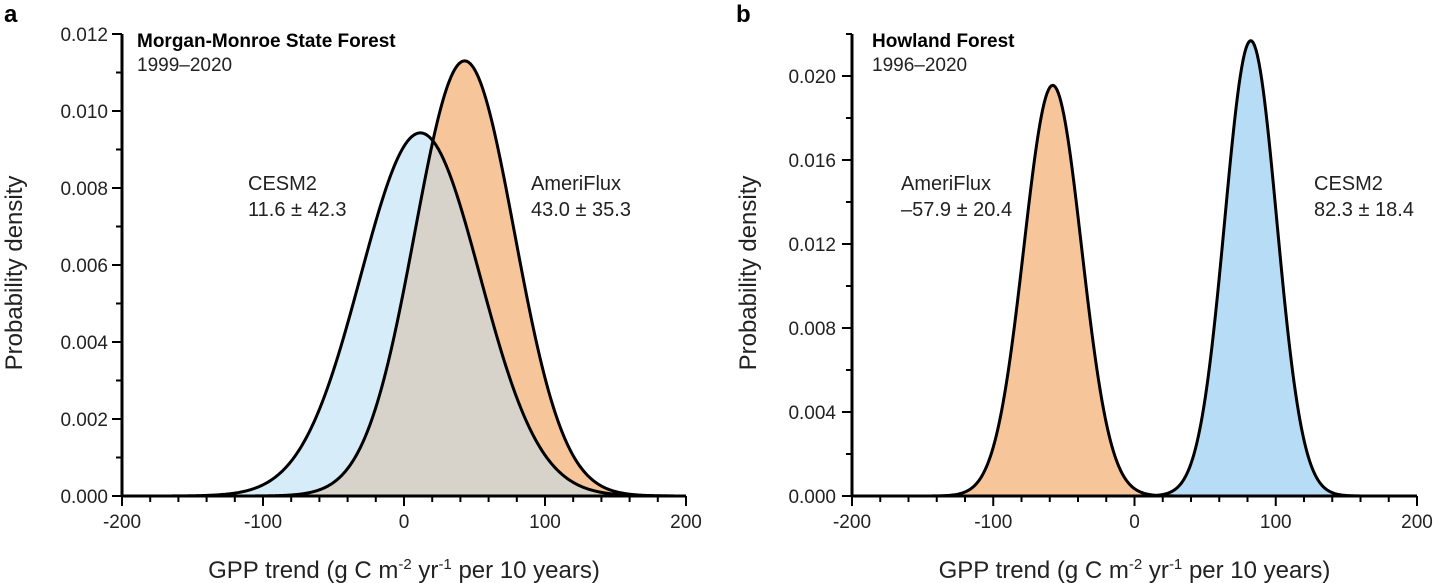 The width and height of the screenshot is (1447, 583). Describe the element at coordinates (1364, 210) in the screenshot. I see `series-stats-cesm2: 82.3 ± 18.4` at that location.